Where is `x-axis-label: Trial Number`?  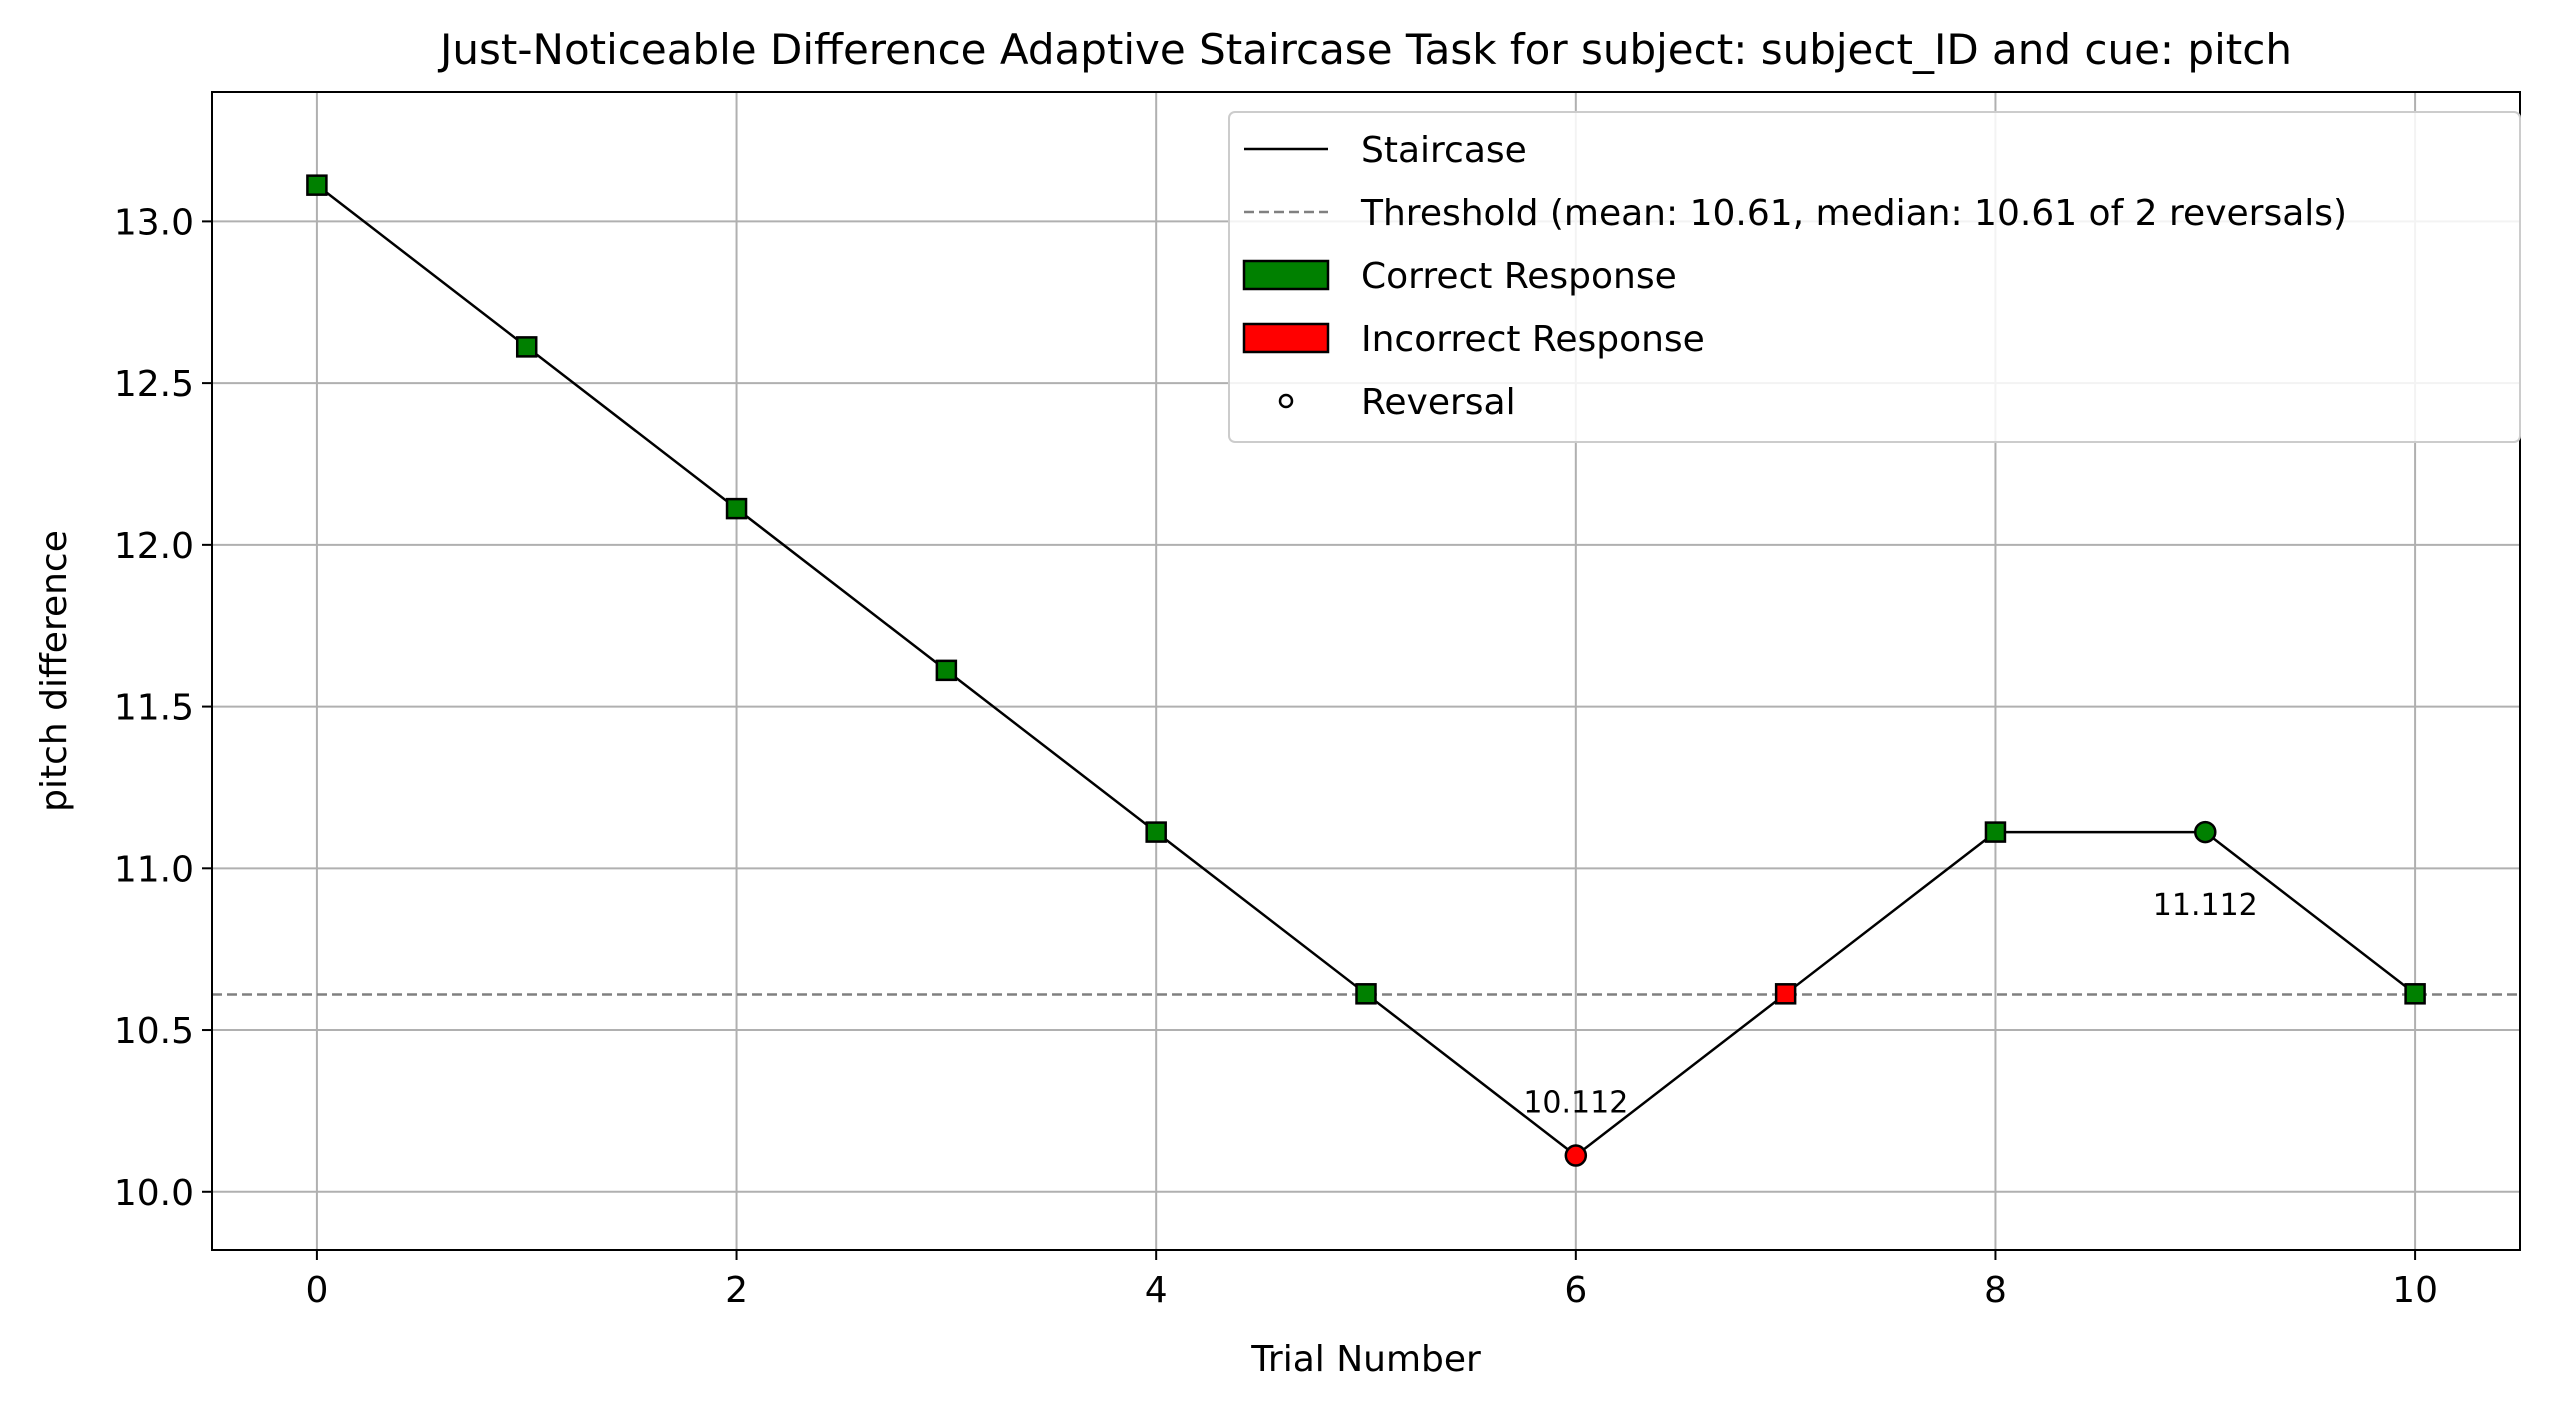 x-axis-label: Trial Number is located at coordinates (1365, 1359).